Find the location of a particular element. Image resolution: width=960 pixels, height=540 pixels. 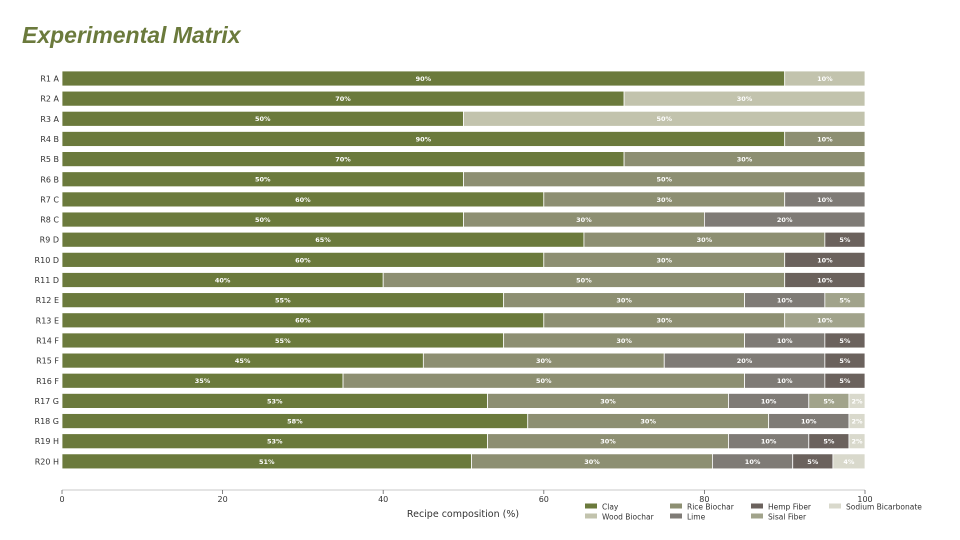

legend-label-sodium-bicarbonate: Sodium Bicarbonate is located at coordinates (884, 507).